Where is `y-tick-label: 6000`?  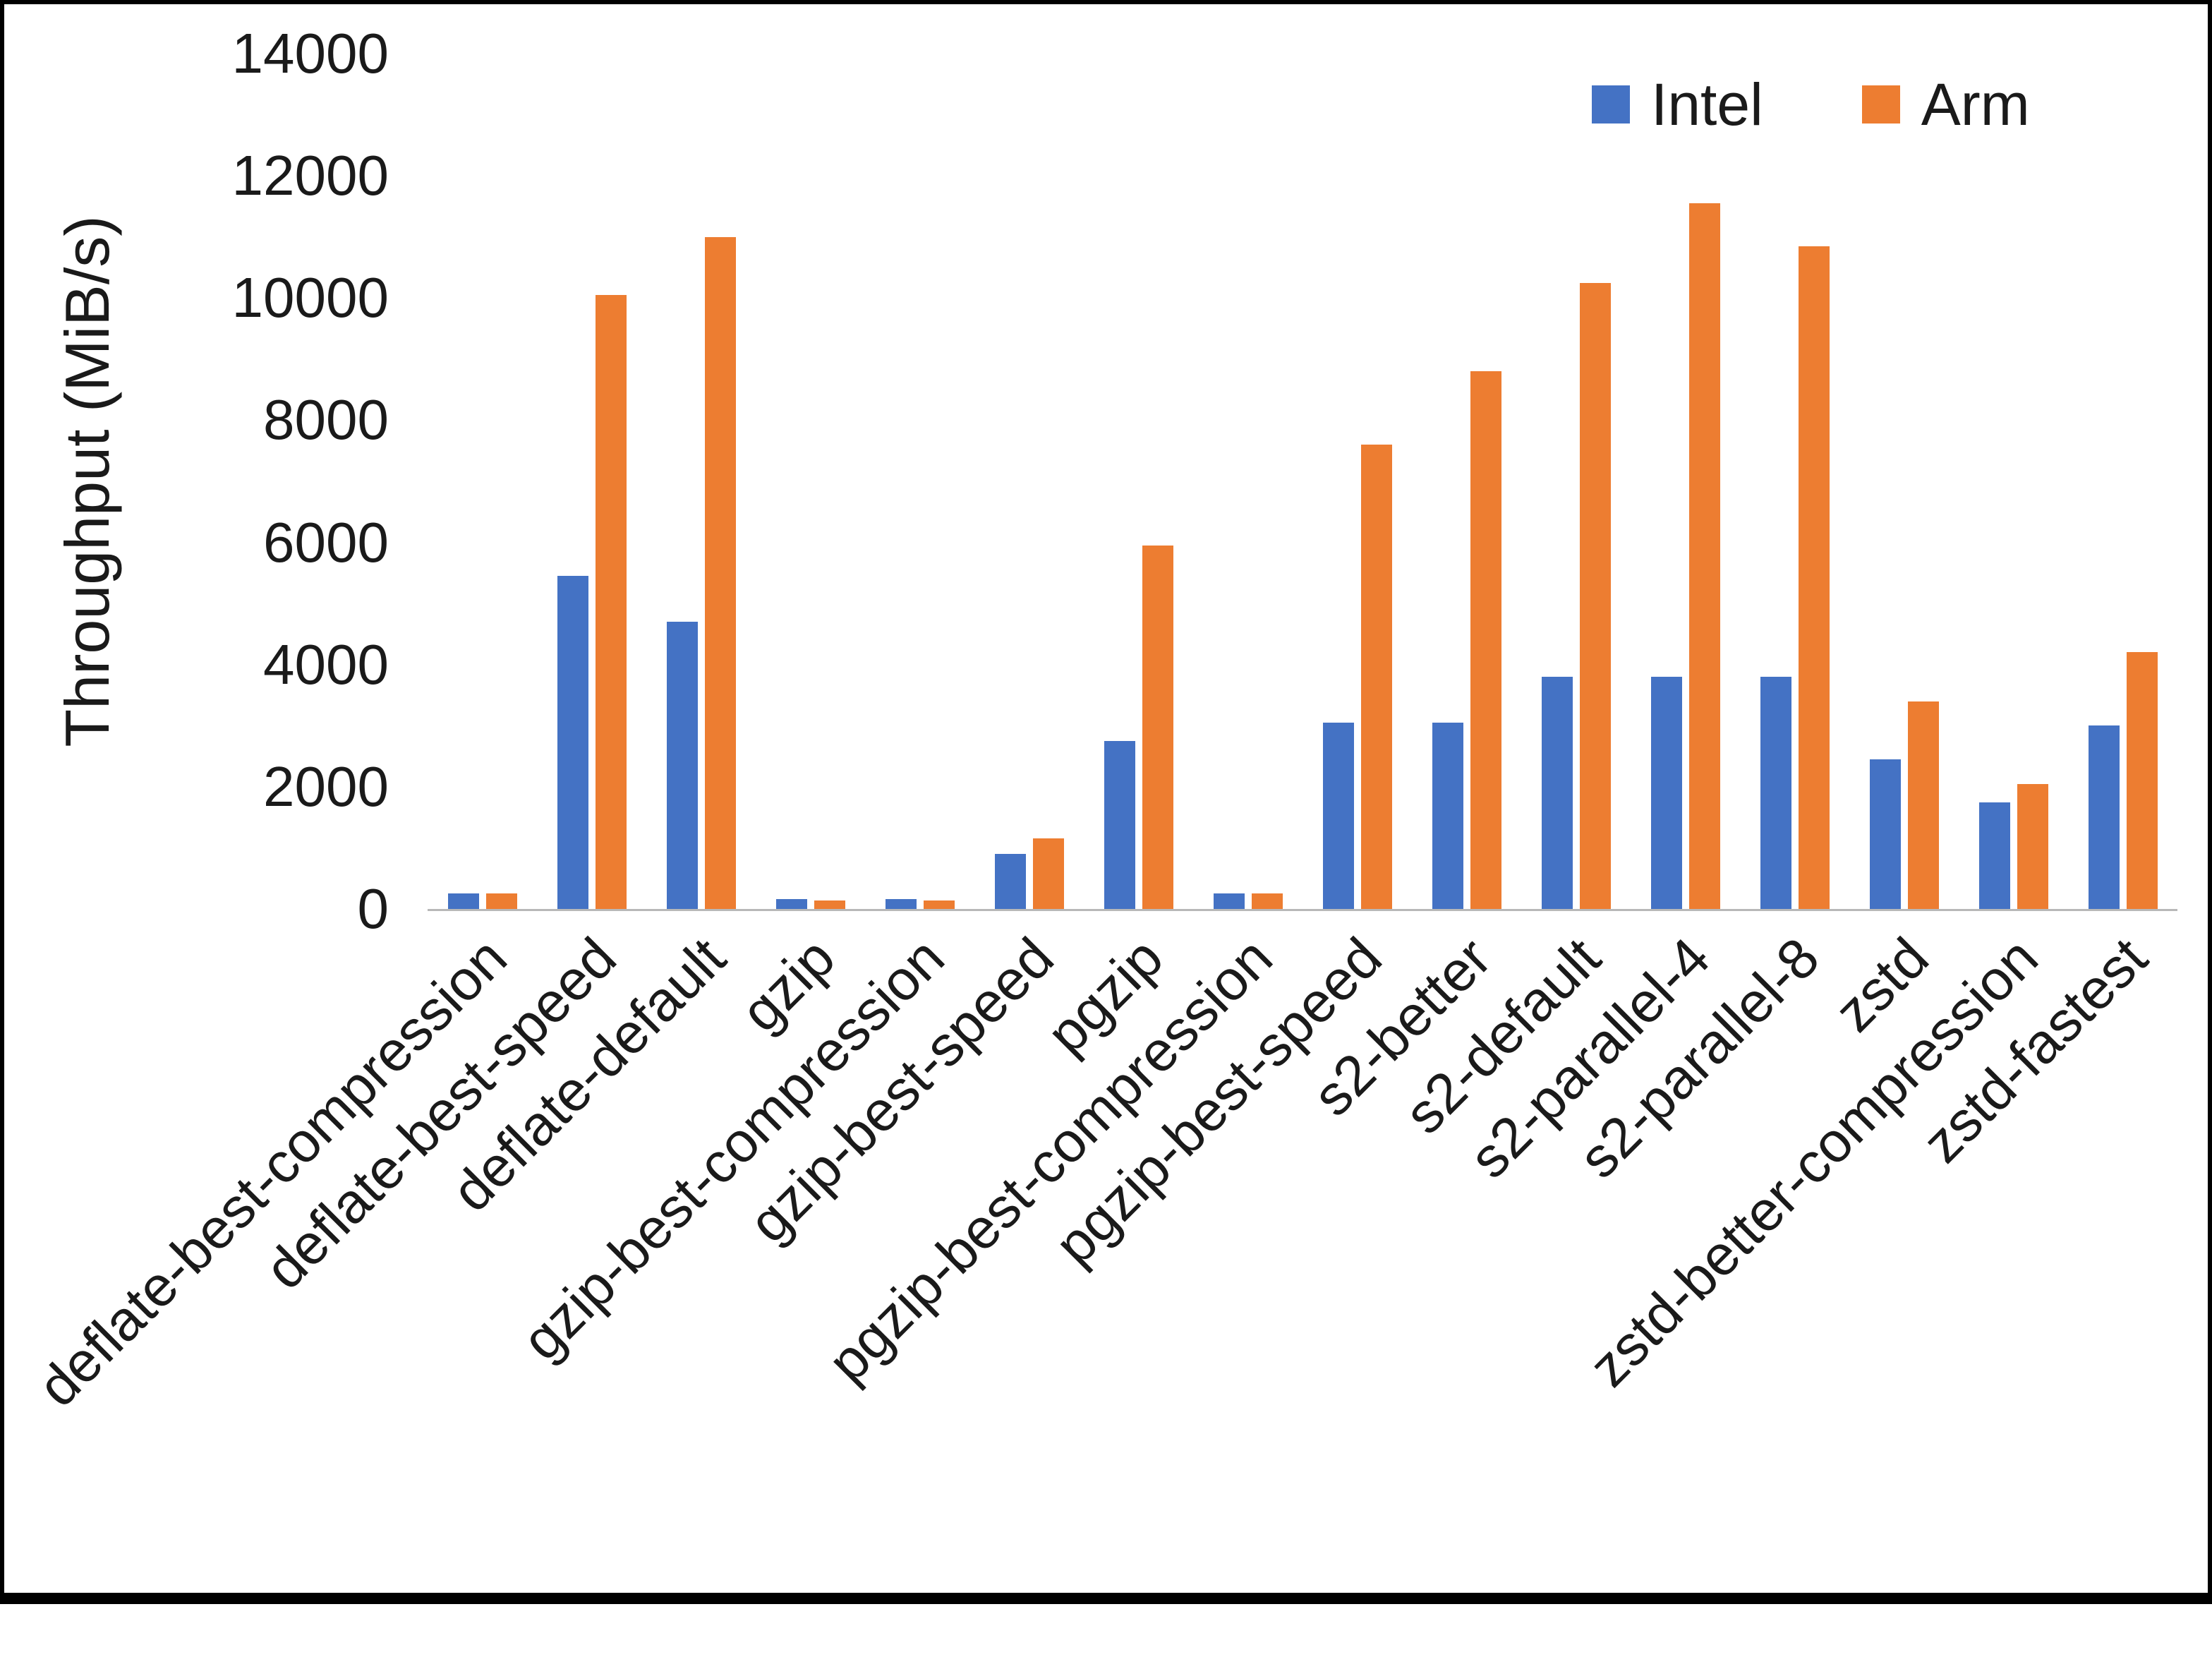 y-tick-label: 6000 is located at coordinates (326, 542).